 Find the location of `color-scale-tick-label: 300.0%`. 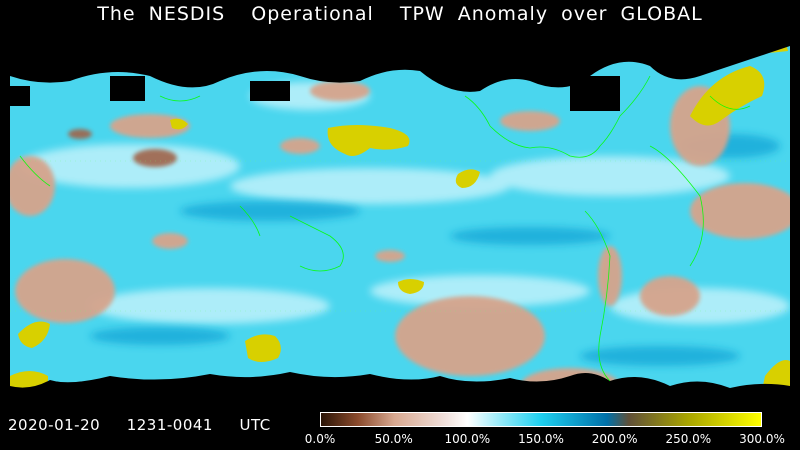

color-scale-tick-label: 300.0% is located at coordinates (762, 439).